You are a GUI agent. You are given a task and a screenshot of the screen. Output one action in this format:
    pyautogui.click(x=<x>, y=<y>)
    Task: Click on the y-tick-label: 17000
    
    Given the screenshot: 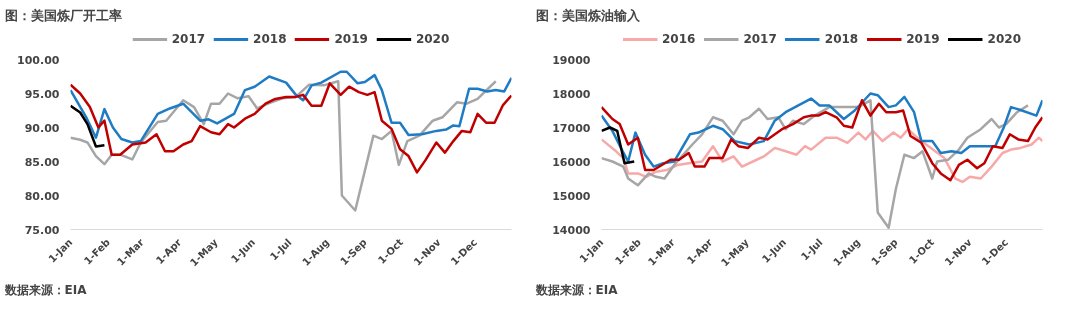 What is the action you would take?
    pyautogui.click(x=571, y=128)
    